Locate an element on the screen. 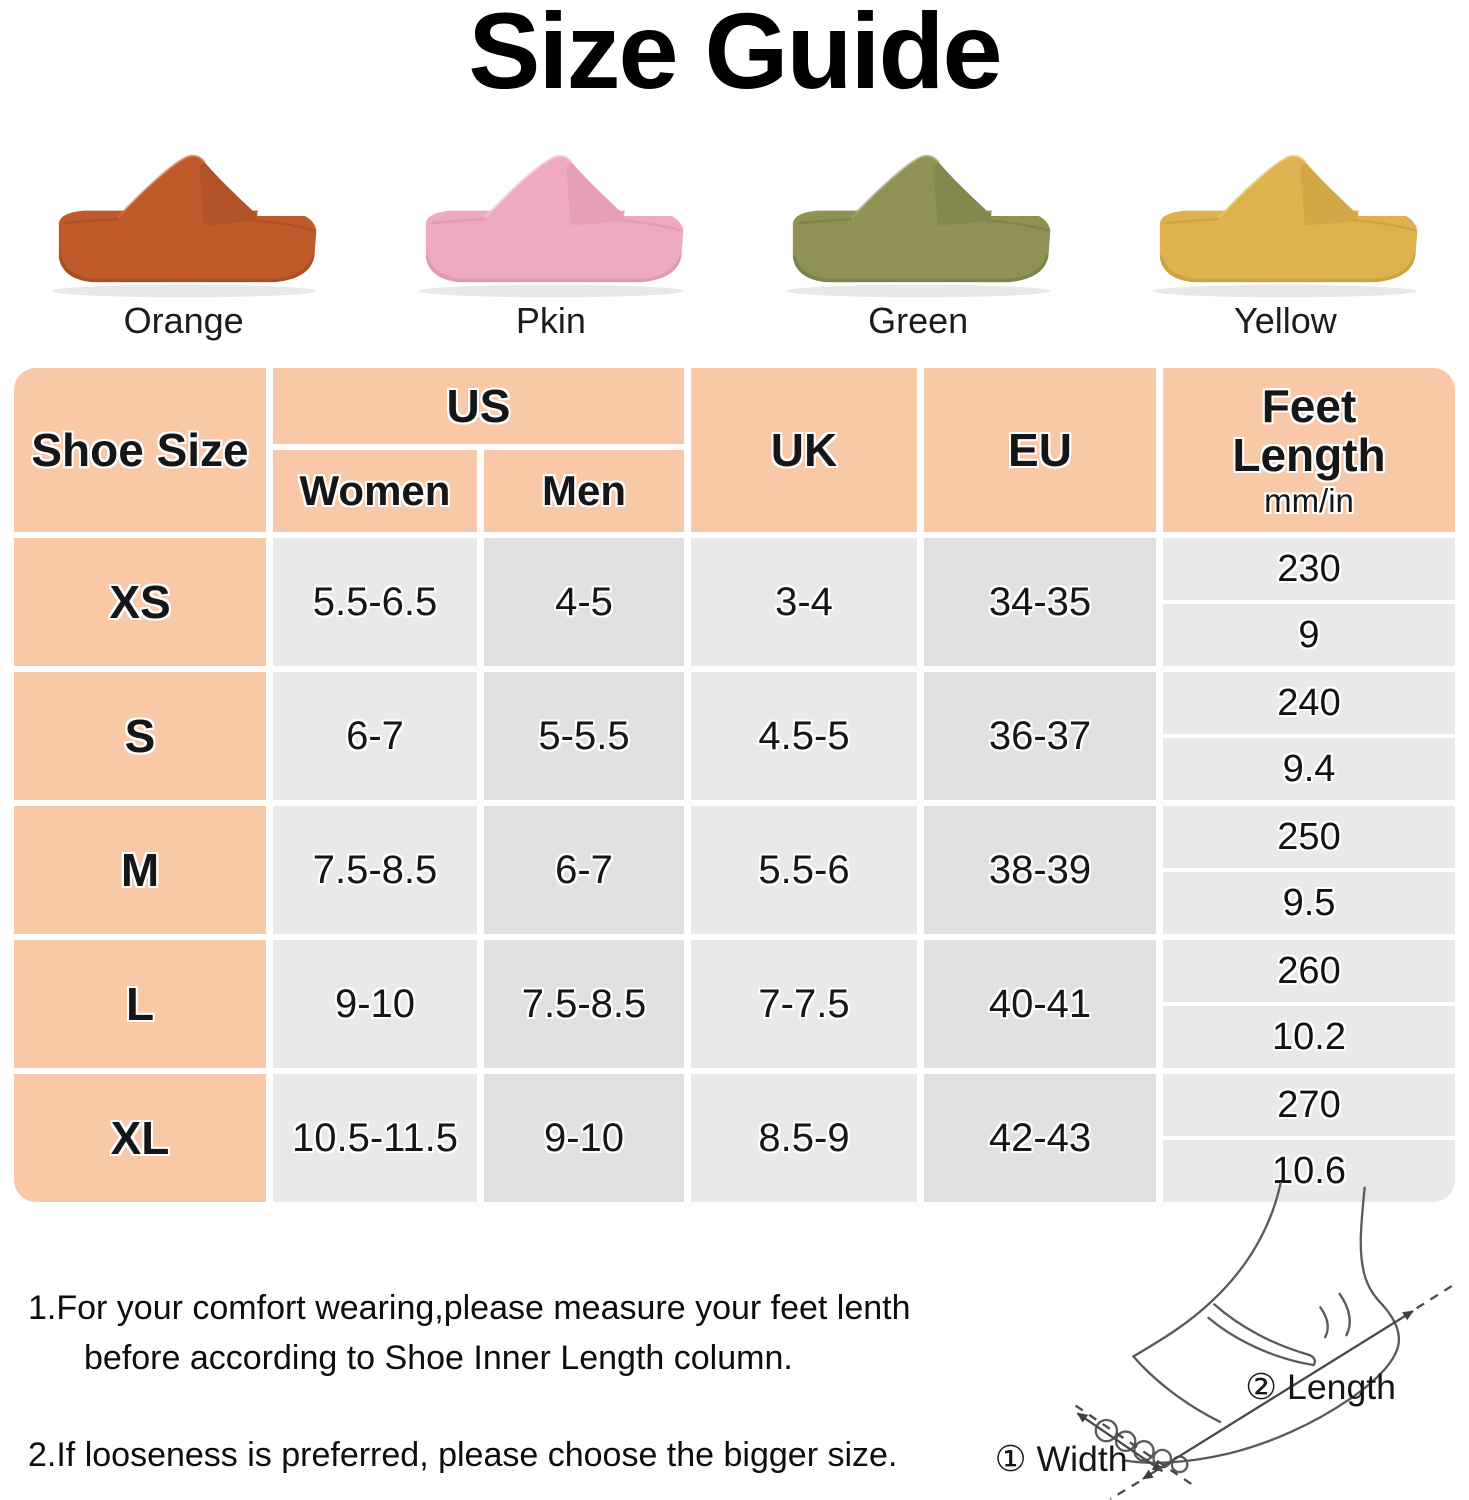 This screenshot has height=1500, width=1469. color-label-green: Green is located at coordinates (918, 320).